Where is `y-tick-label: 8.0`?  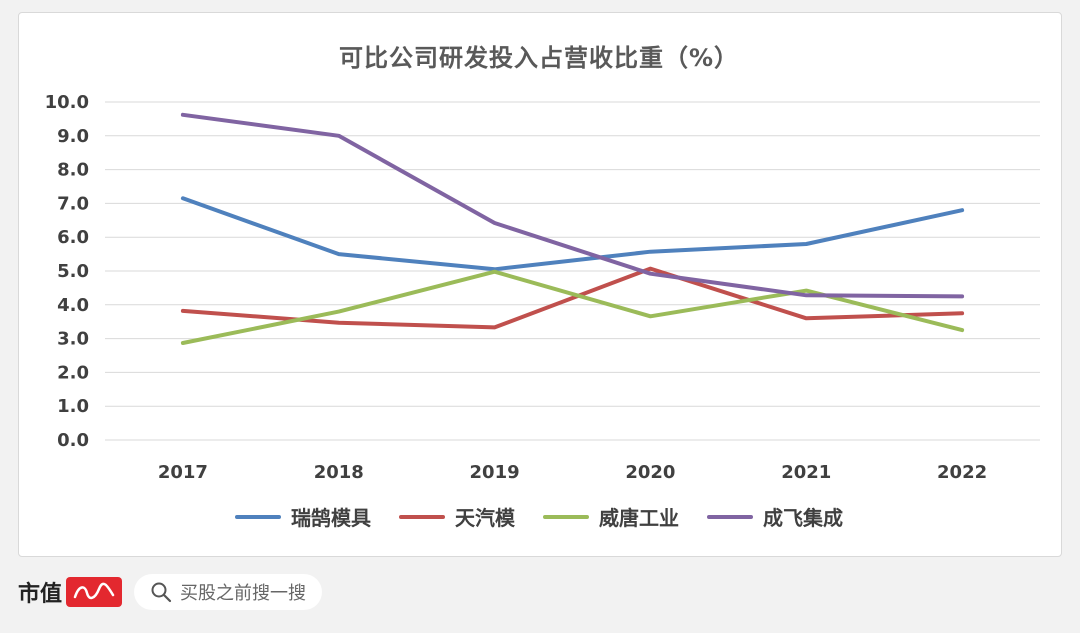
y-tick-label: 8.0 is located at coordinates (73, 170).